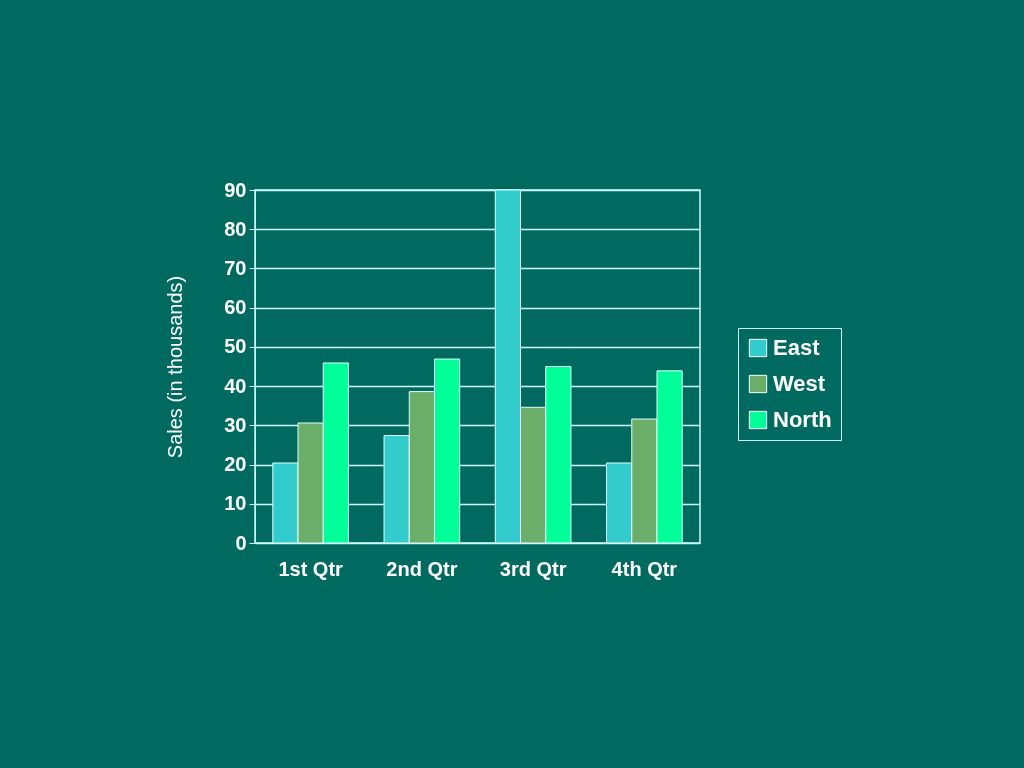 The height and width of the screenshot is (768, 1024). What do you see at coordinates (235, 346) in the screenshot?
I see `y-tick-label: 50` at bounding box center [235, 346].